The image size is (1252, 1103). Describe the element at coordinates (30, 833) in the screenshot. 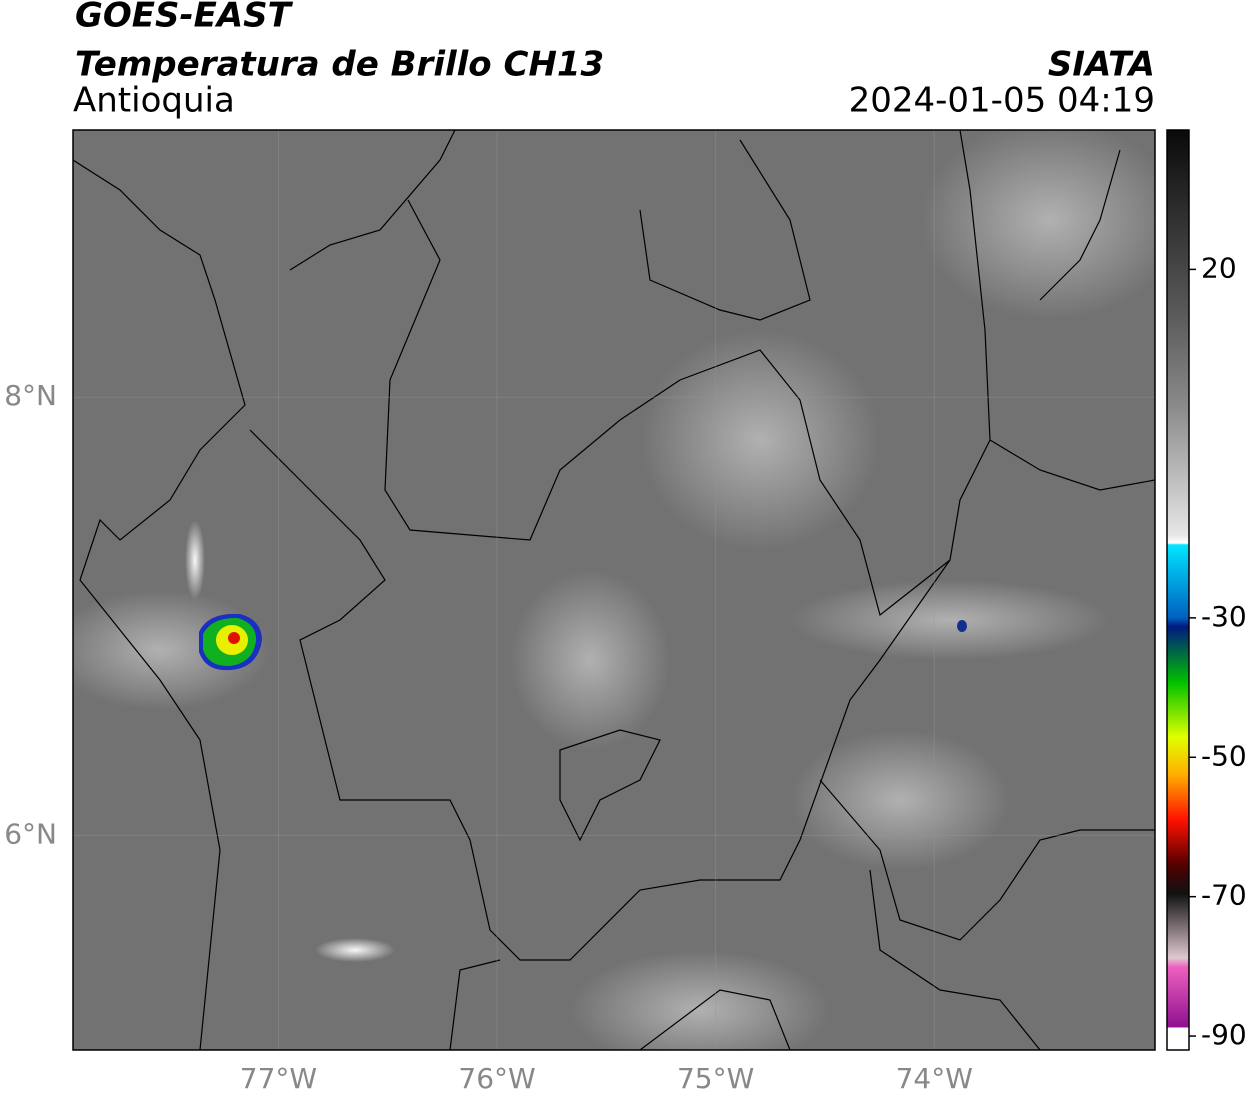

I see `y-tick-label: 6°N` at that location.